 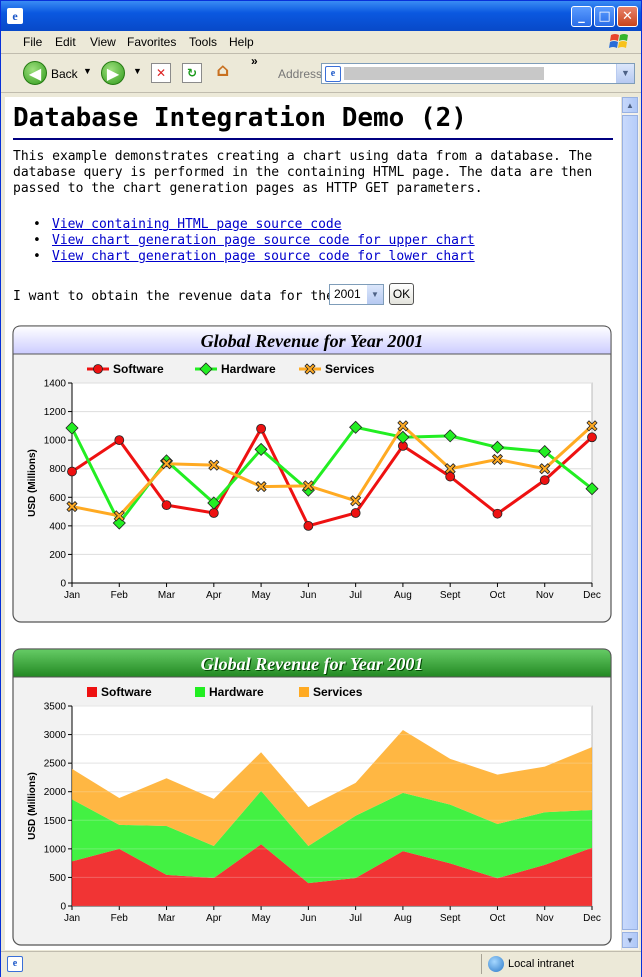 I want to click on y-tick-label: 1400, so click(x=55, y=384).